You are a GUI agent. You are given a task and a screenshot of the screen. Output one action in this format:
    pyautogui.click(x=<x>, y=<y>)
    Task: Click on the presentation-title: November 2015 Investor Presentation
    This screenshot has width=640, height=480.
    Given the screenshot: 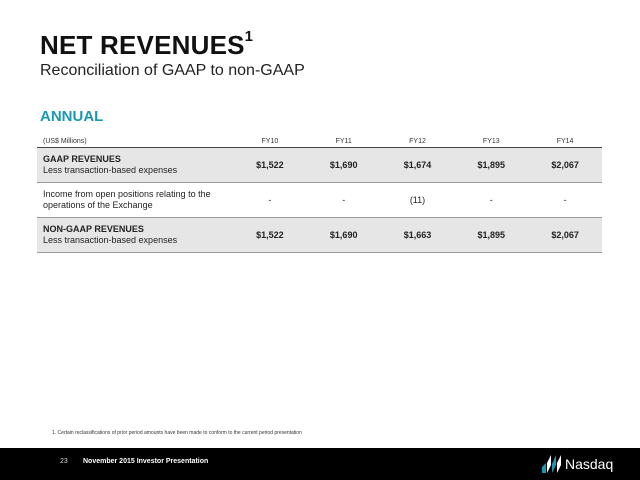 What is the action you would take?
    pyautogui.click(x=146, y=461)
    